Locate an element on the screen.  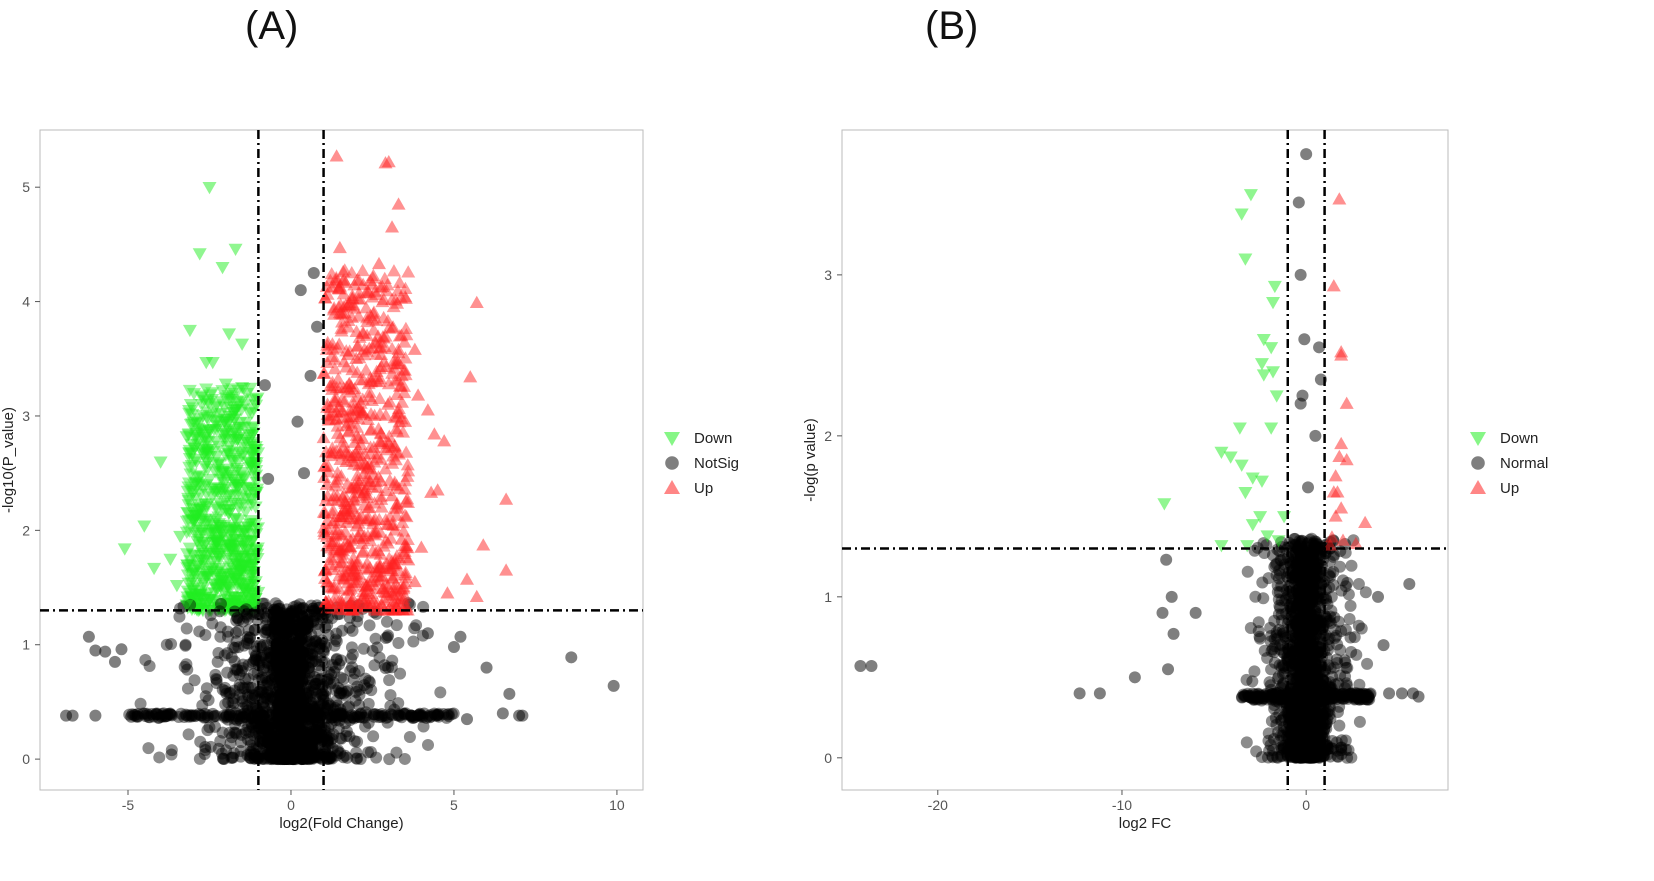
panel-label-b: (B) is located at coordinates (952, 26).